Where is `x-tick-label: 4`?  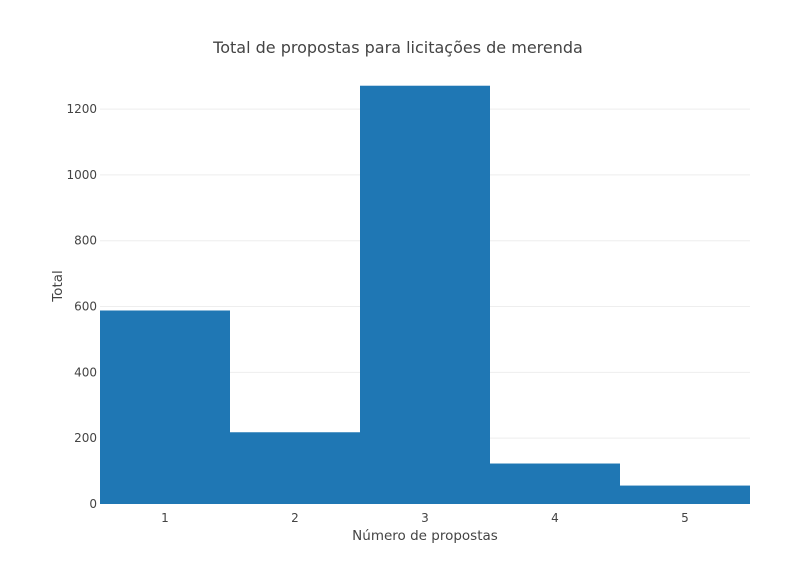
x-tick-label: 4 is located at coordinates (555, 518).